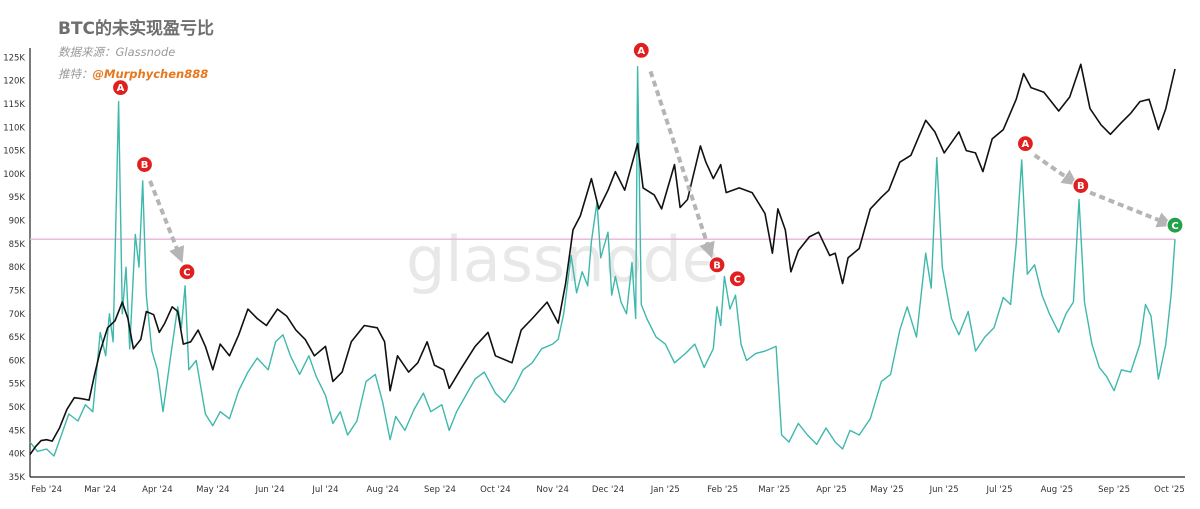 The width and height of the screenshot is (1200, 509). Describe the element at coordinates (14, 175) in the screenshot. I see `y-tick-label: 100K` at that location.